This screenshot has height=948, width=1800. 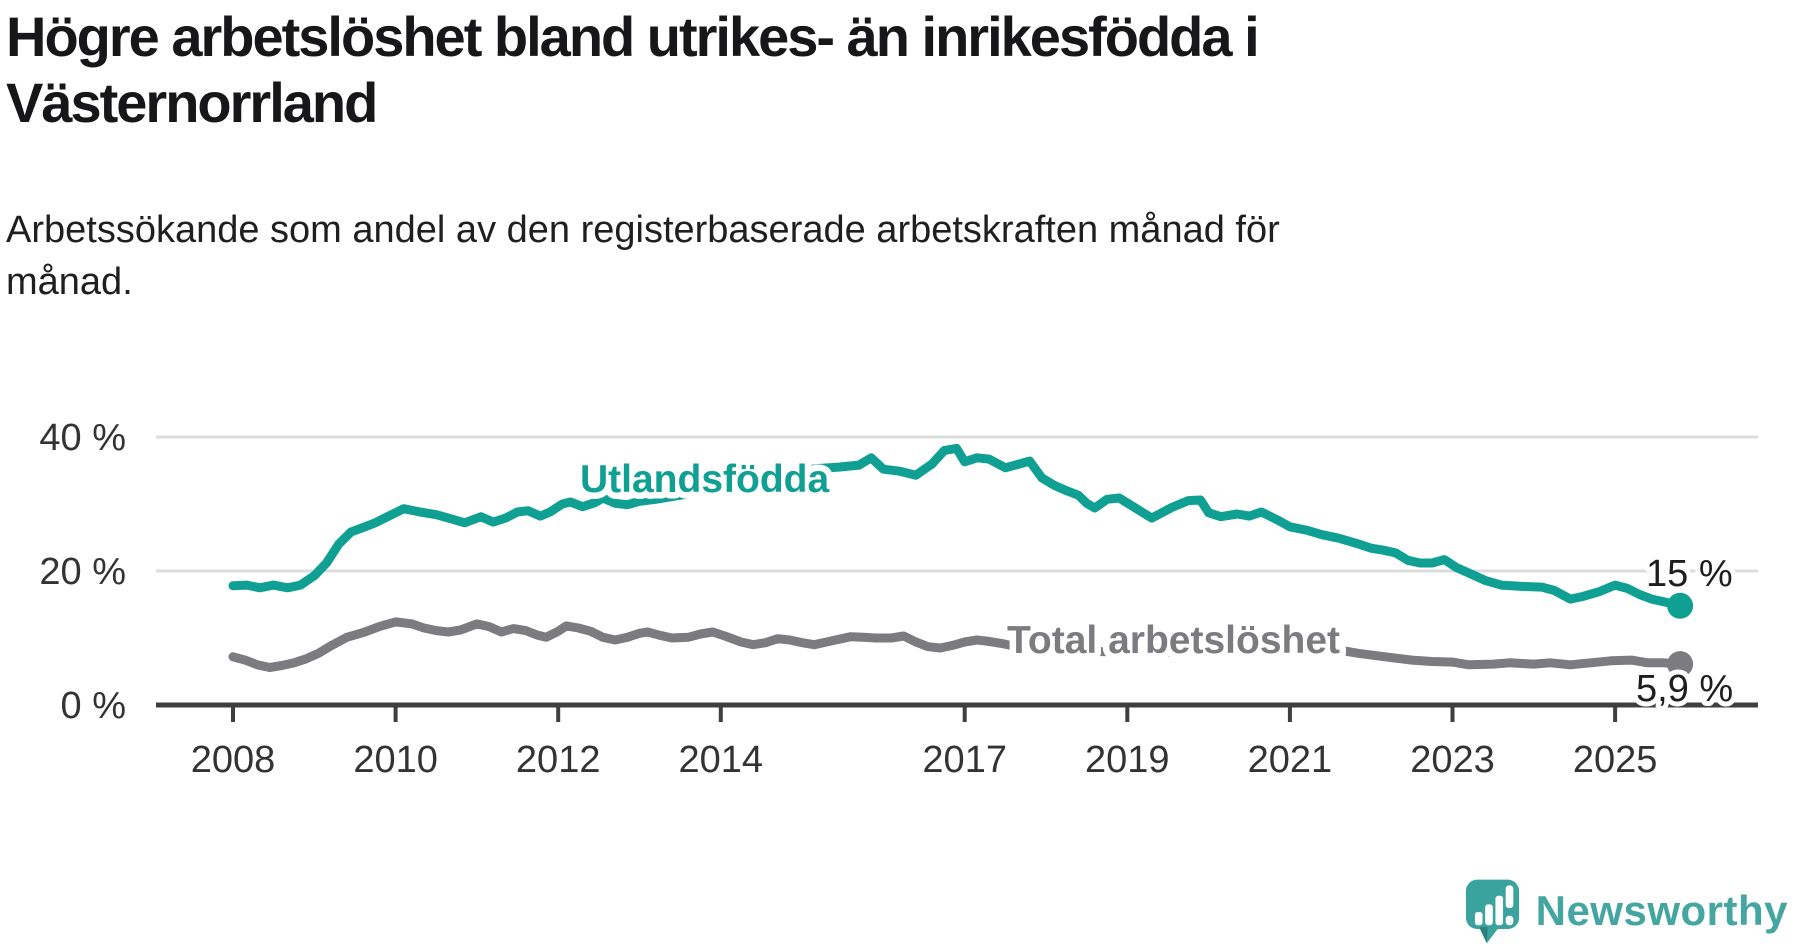 What do you see at coordinates (1290, 760) in the screenshot?
I see `x-tick-label: 2021` at bounding box center [1290, 760].